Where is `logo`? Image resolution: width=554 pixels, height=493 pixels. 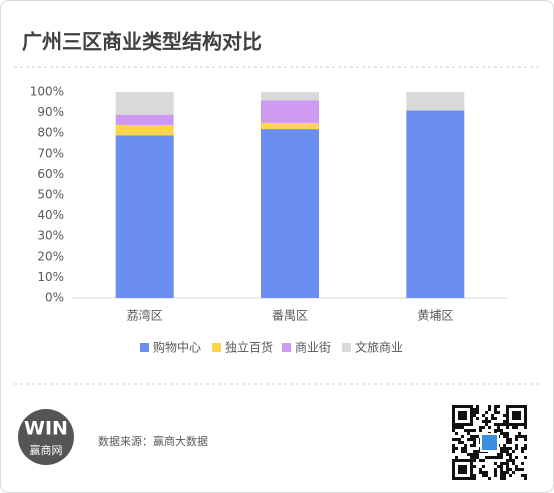
logo is located at coordinates (46, 437).